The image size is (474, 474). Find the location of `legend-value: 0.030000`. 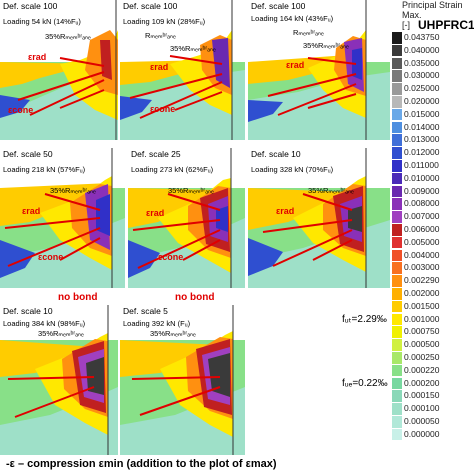

legend-value: 0.030000 is located at coordinates (422, 75).